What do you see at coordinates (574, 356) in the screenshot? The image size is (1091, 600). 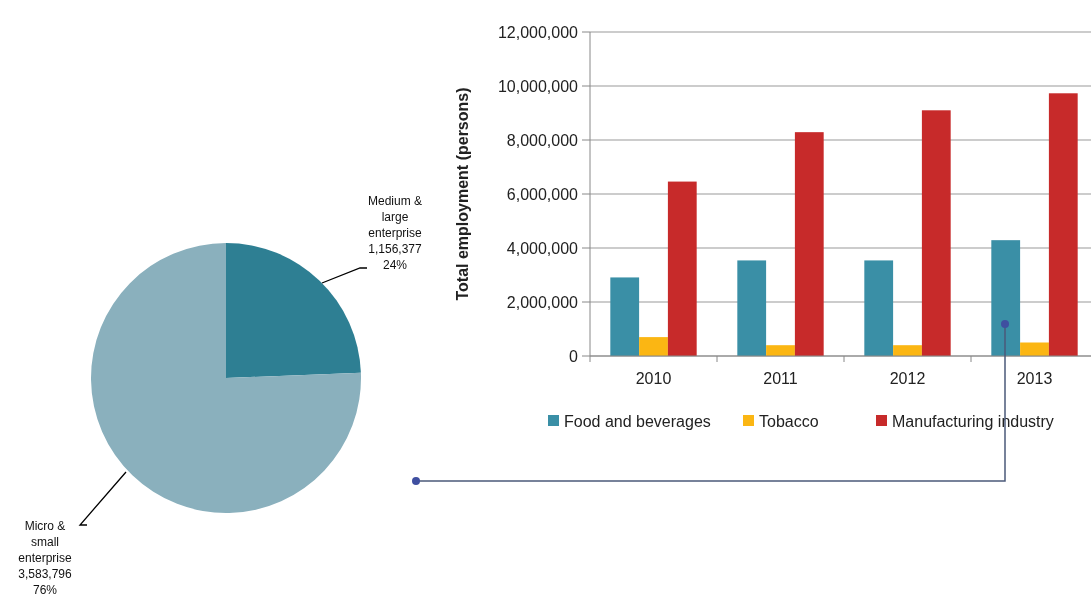 I see `y-tick-label: 0` at bounding box center [574, 356].